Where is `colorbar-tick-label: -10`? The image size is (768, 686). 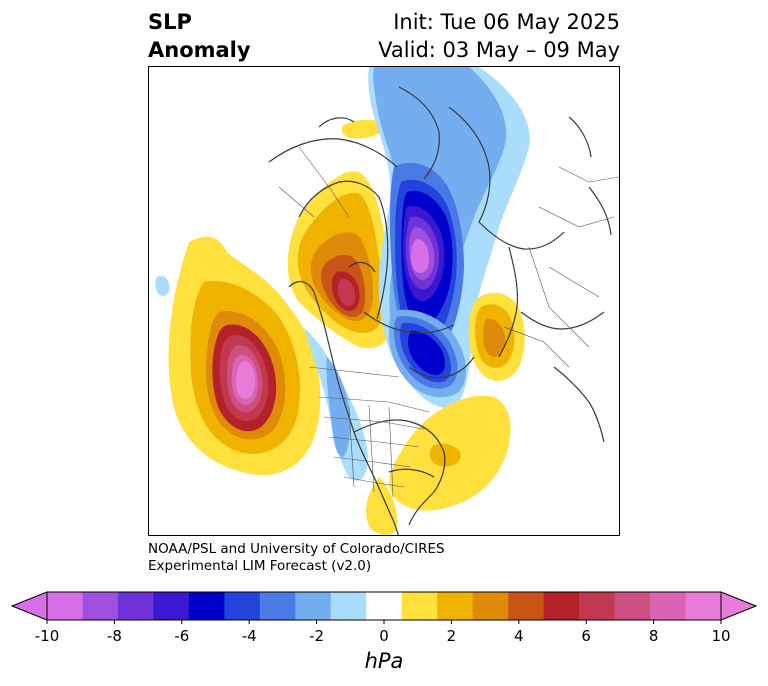 colorbar-tick-label: -10 is located at coordinates (47, 636).